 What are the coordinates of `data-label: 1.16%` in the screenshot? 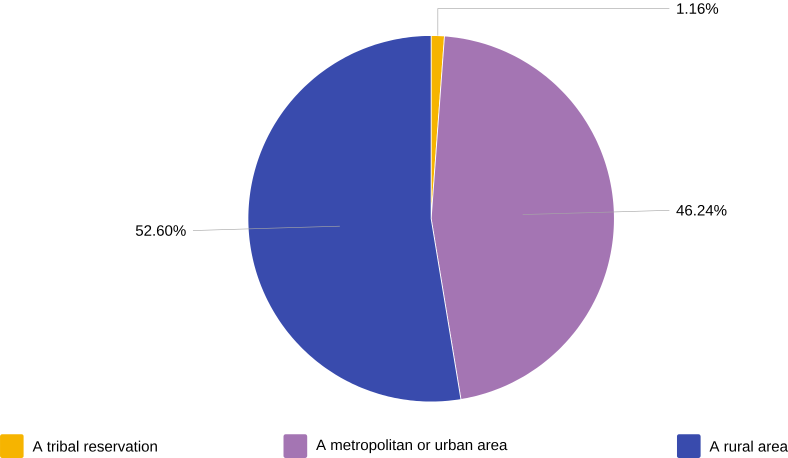 It's located at (697, 8).